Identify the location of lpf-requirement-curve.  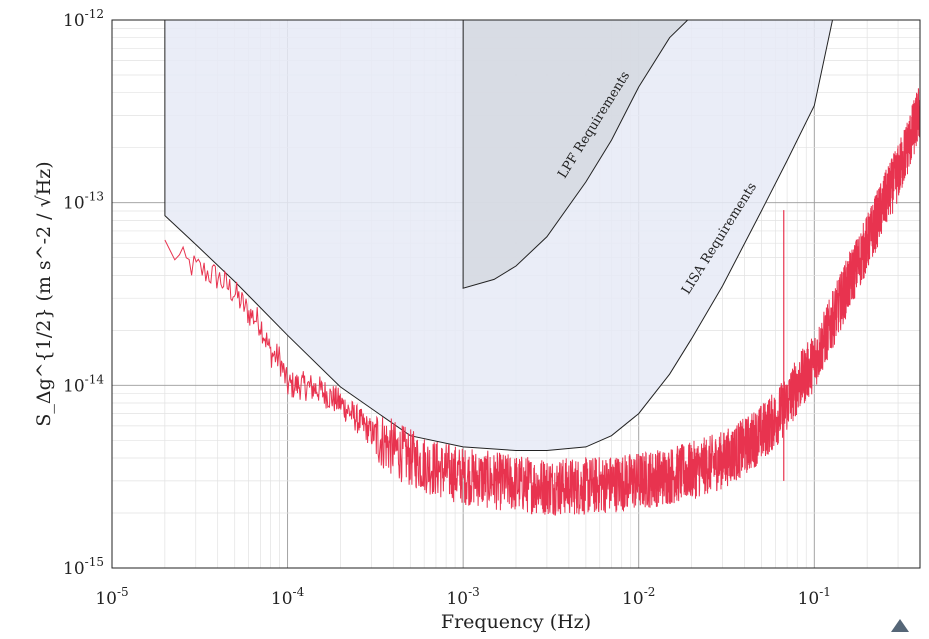
(575, 154).